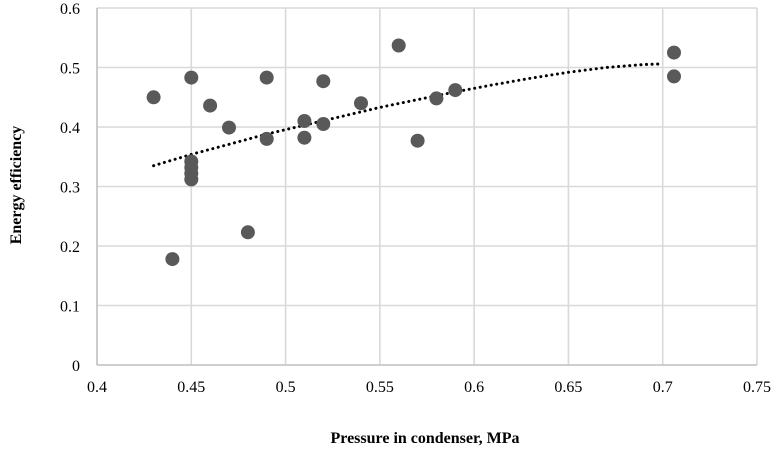 The width and height of the screenshot is (776, 451). What do you see at coordinates (380, 387) in the screenshot?
I see `x-tick-label: 0.55` at bounding box center [380, 387].